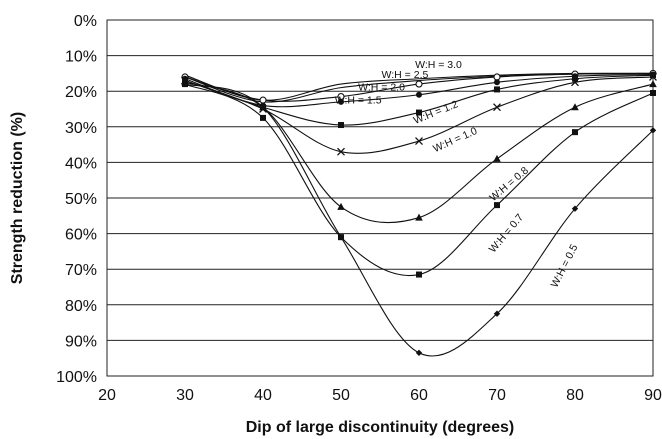 This screenshot has width=662, height=439. I want to click on y-tick-label: 70%, so click(81, 270).